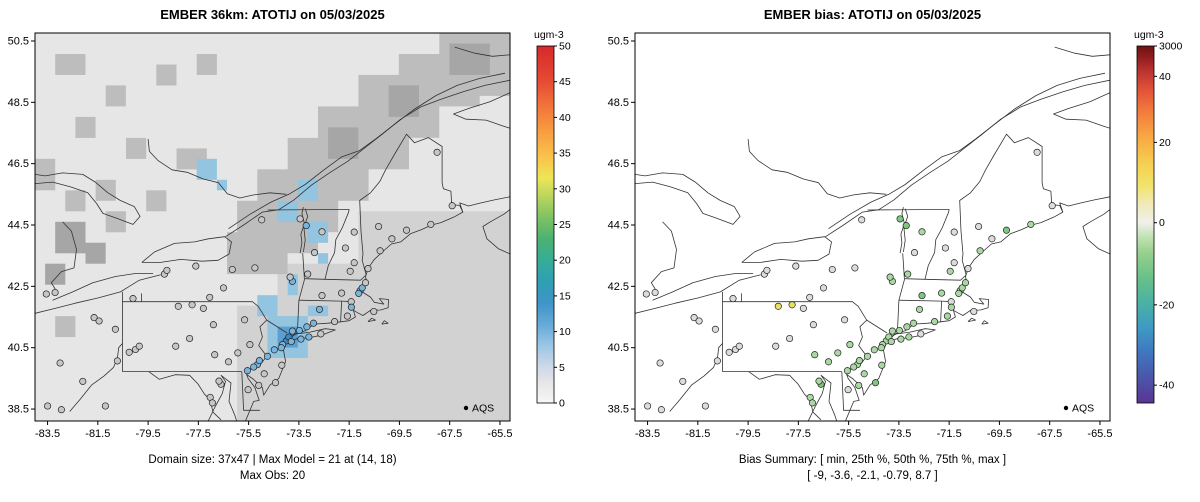 This screenshot has width=1200, height=502. I want to click on colorbar-tick-label: 3000, so click(1171, 47).